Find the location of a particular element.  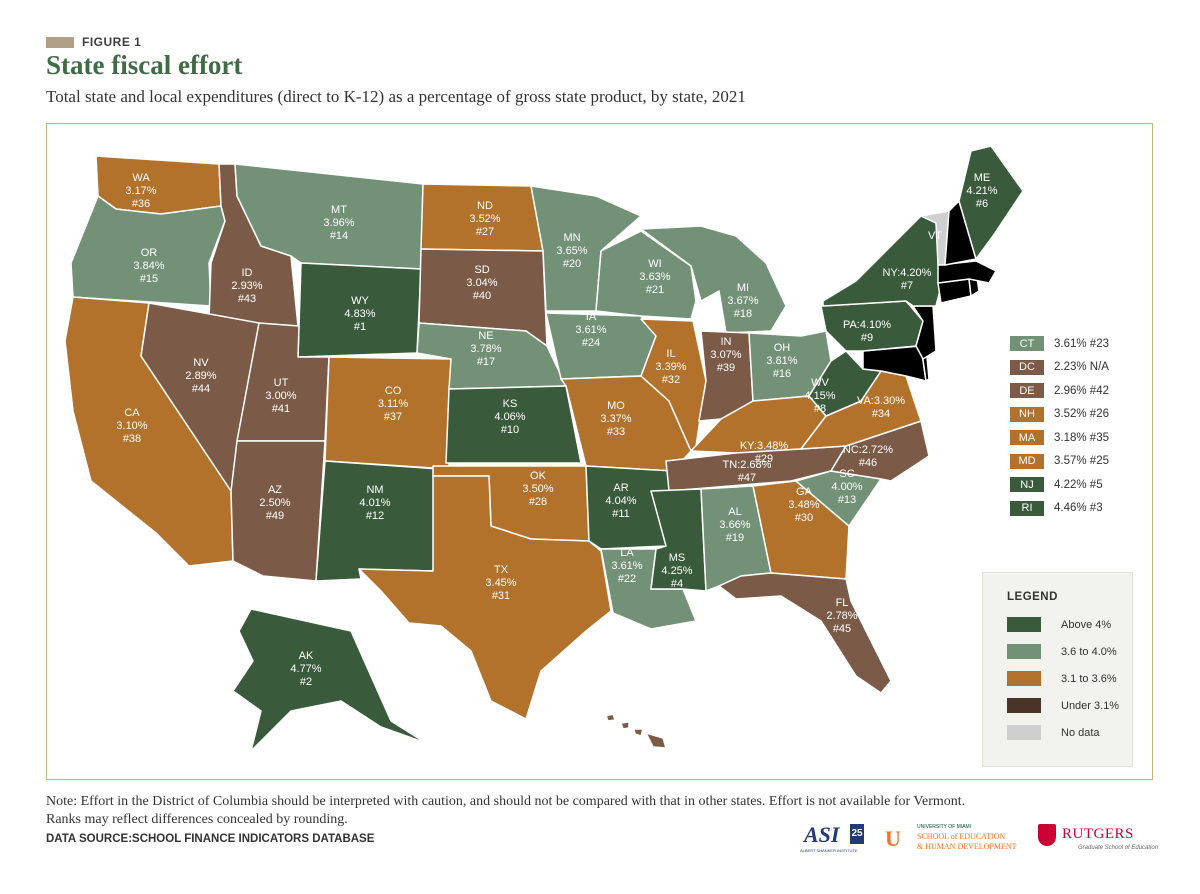

small-state-value: 4.22% #5 is located at coordinates (1078, 484).